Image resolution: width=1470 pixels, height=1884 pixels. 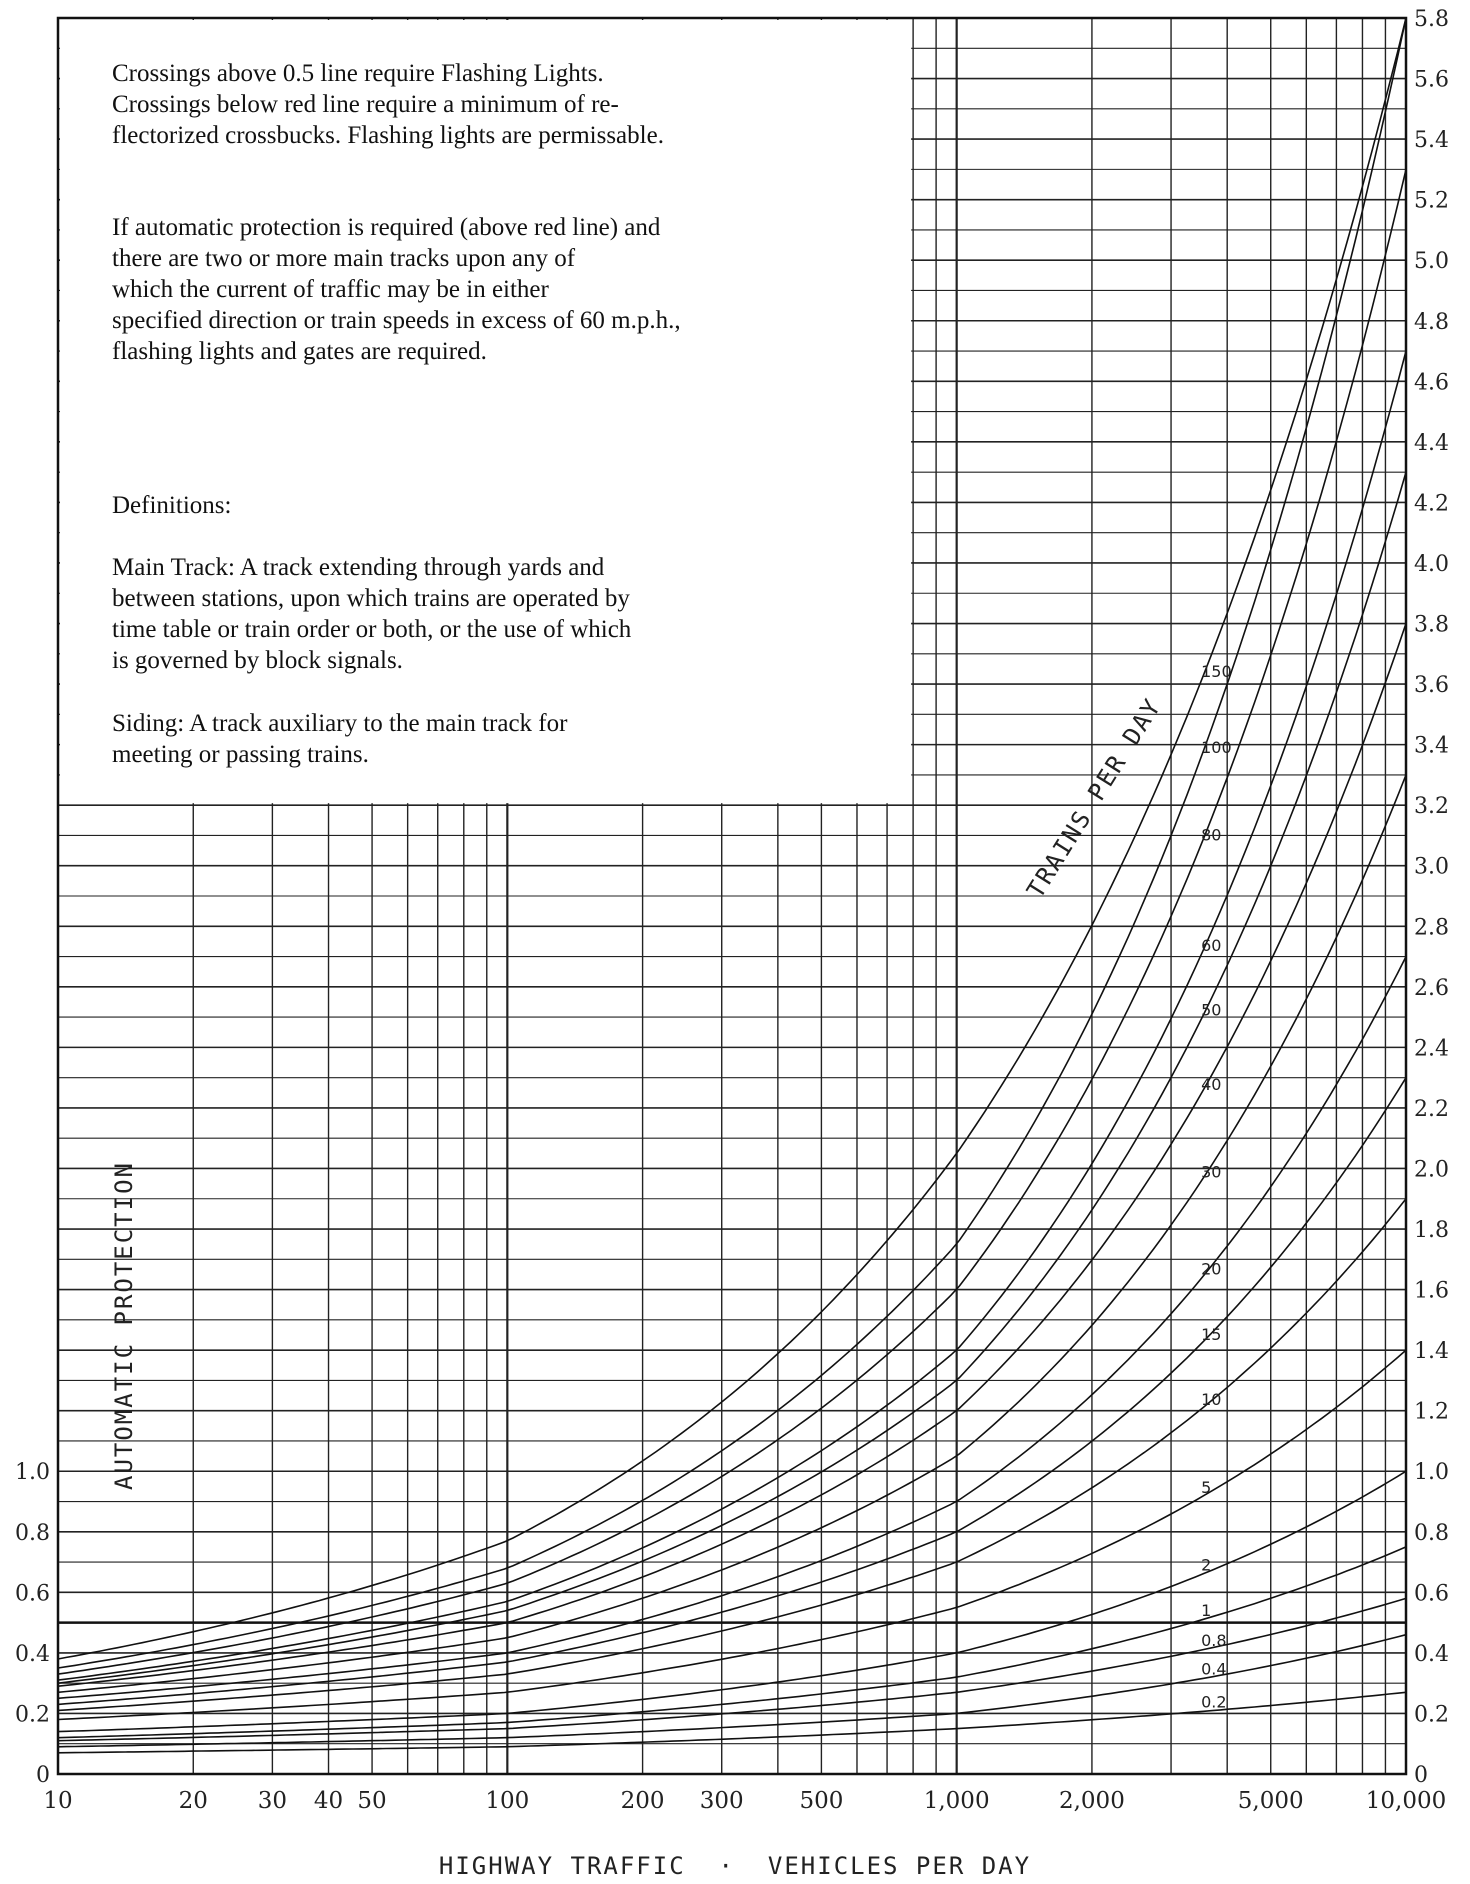 What do you see at coordinates (1213, 1640) in the screenshot?
I see `series-label: 0.8` at bounding box center [1213, 1640].